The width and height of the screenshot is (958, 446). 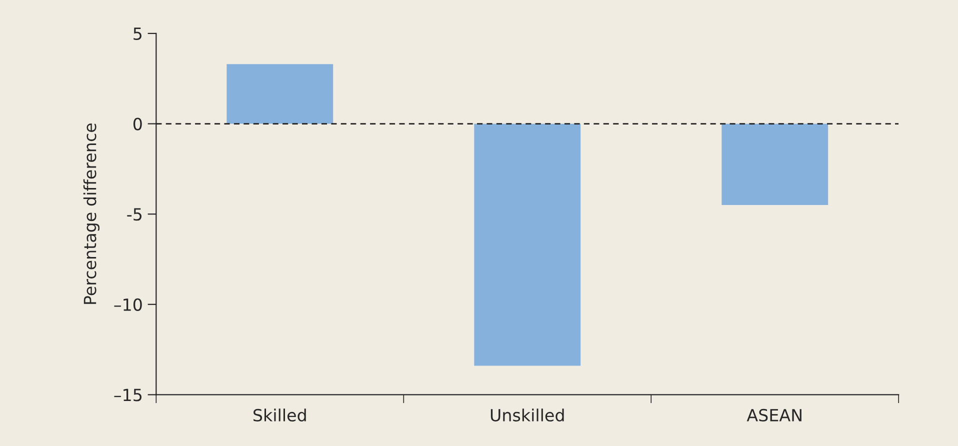 What do you see at coordinates (134, 214) in the screenshot?
I see `y-tick-label: -5` at bounding box center [134, 214].